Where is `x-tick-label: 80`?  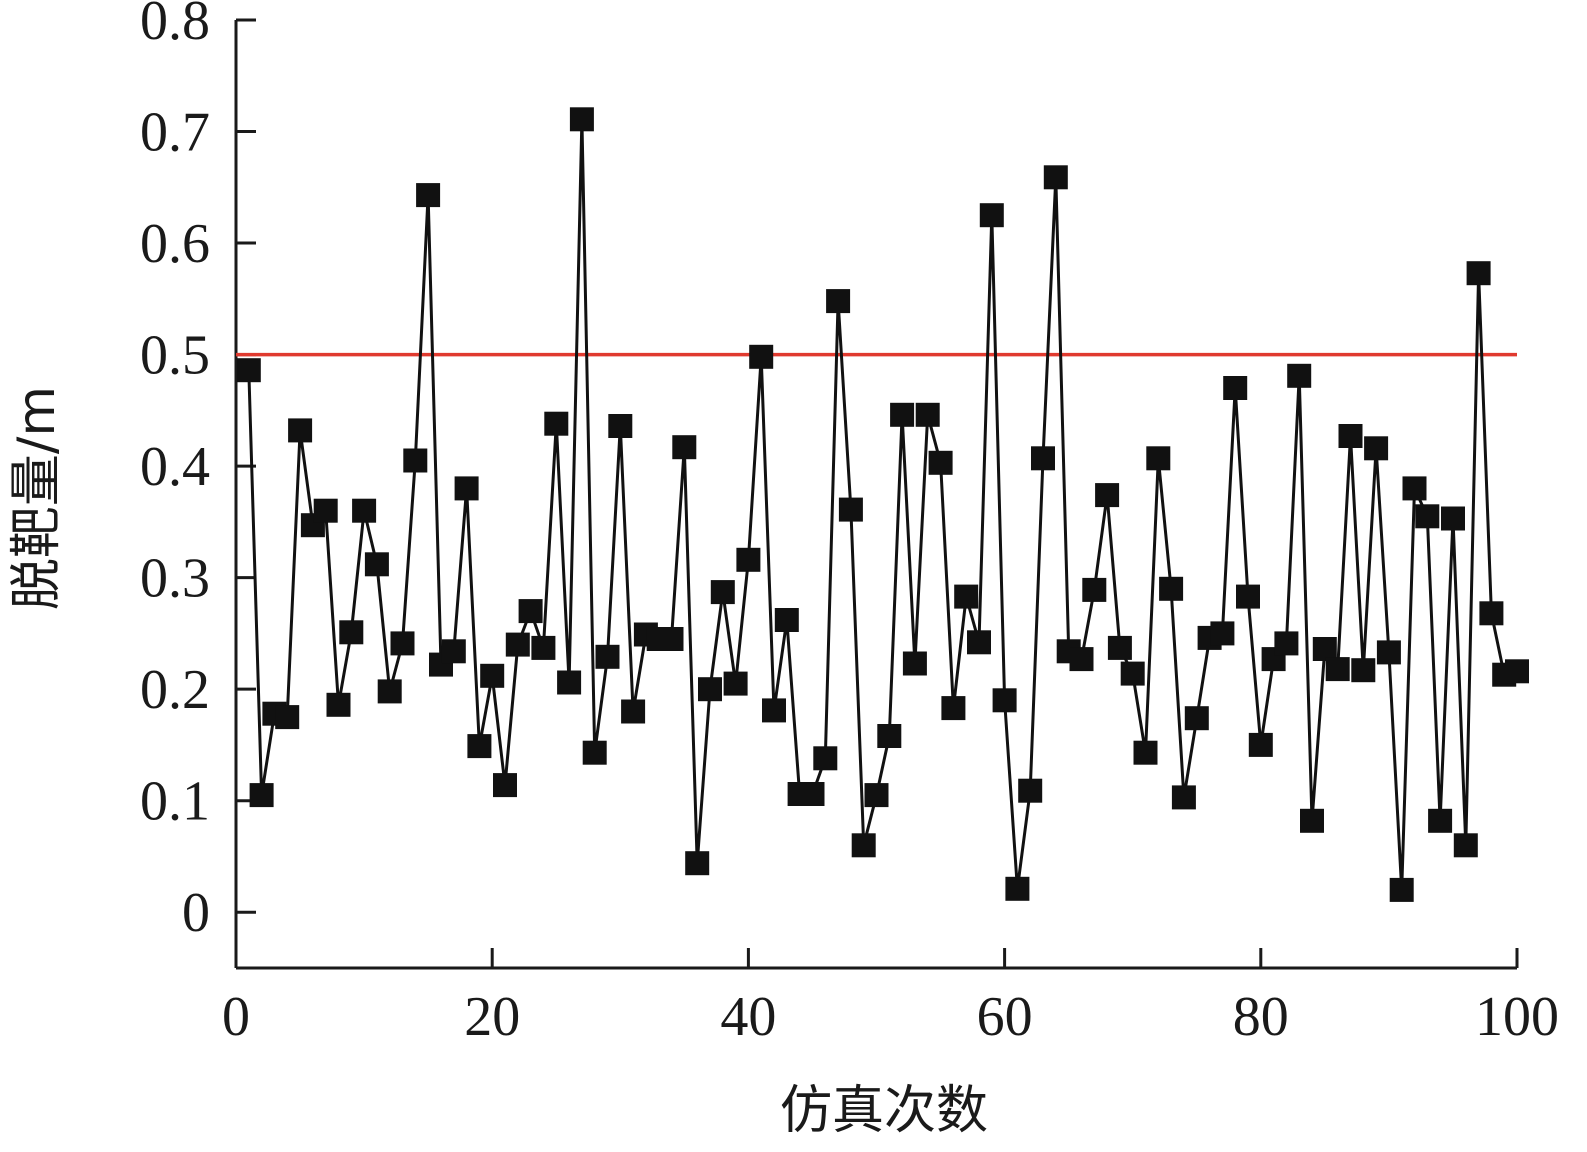
x-tick-label: 80 is located at coordinates (1261, 1017).